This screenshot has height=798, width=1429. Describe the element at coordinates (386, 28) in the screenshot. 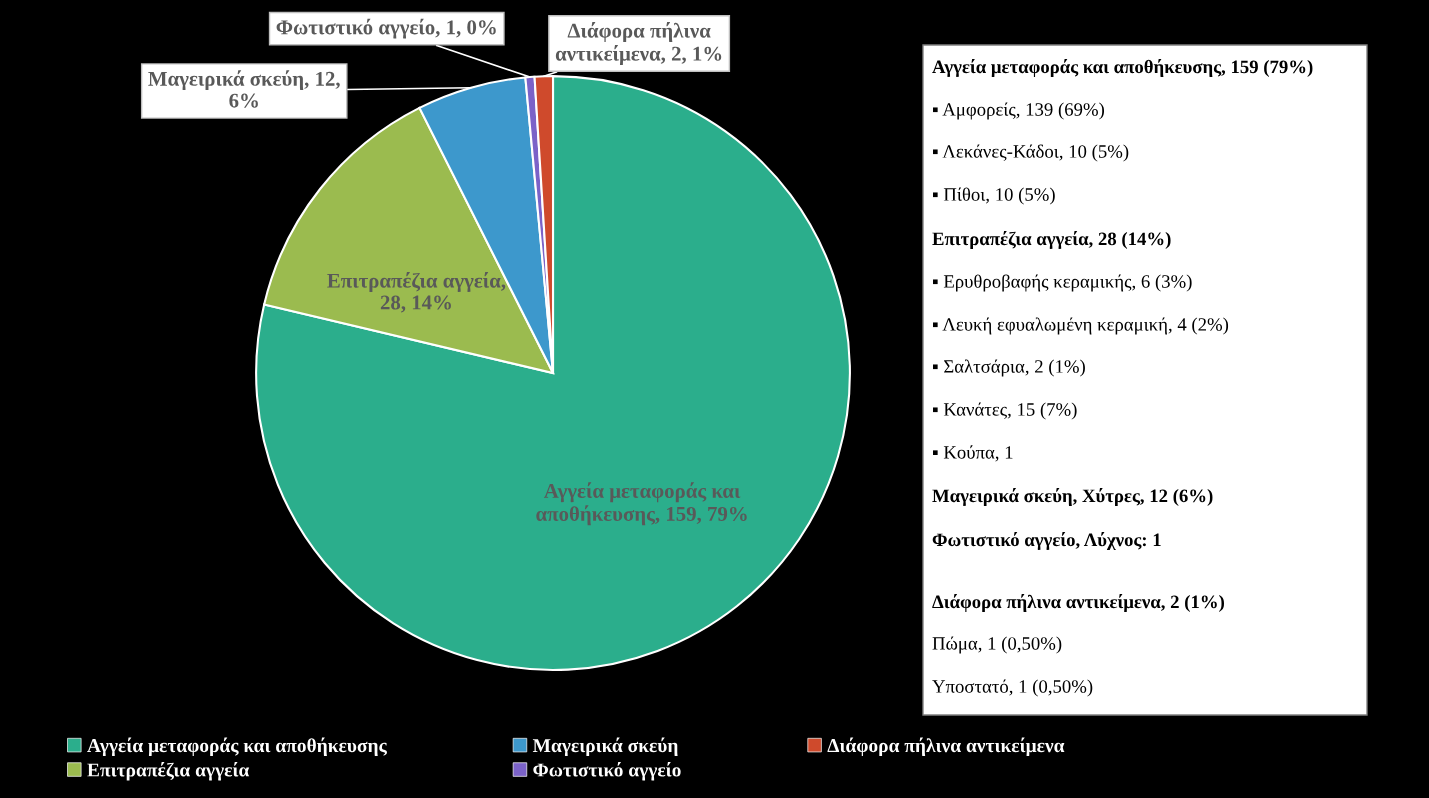

I see `data-label: Φωτιστικό αγγείο, 1, 0%` at that location.